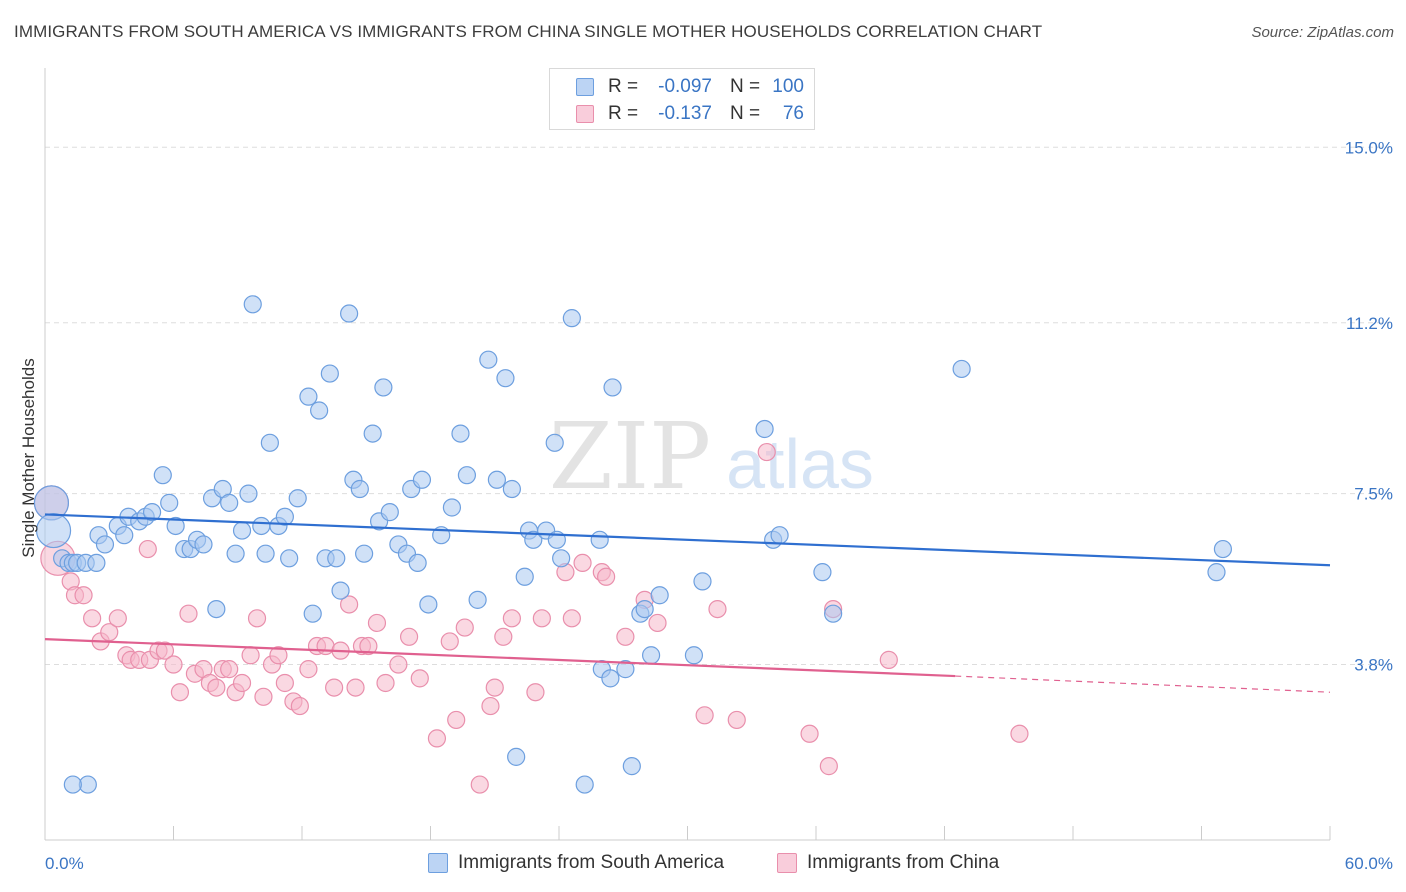 Image resolution: width=1406 pixels, height=892 pixels. I want to click on stats-legend: R = -0.097 N = 100 R = -0.137 N = 76, so click(682, 99).